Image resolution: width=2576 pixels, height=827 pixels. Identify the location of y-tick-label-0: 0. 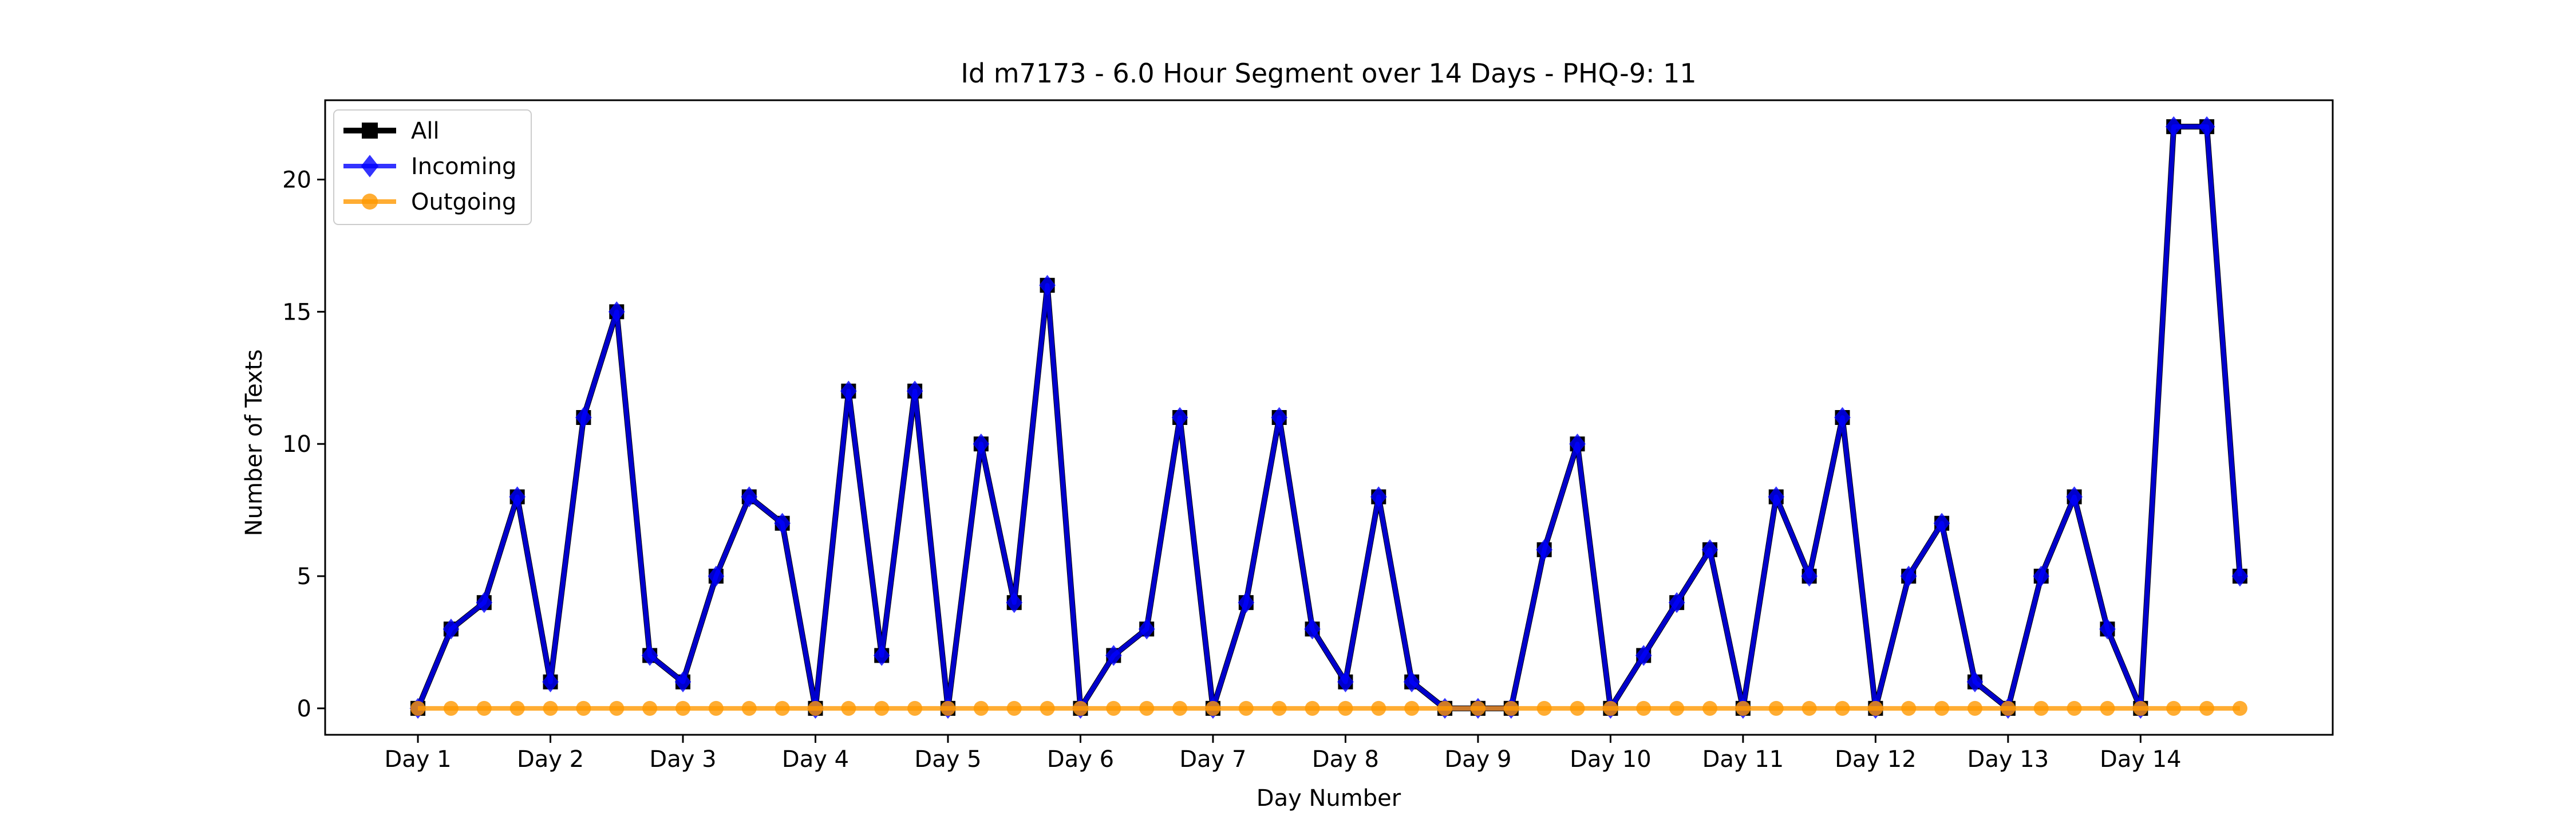
(304, 709).